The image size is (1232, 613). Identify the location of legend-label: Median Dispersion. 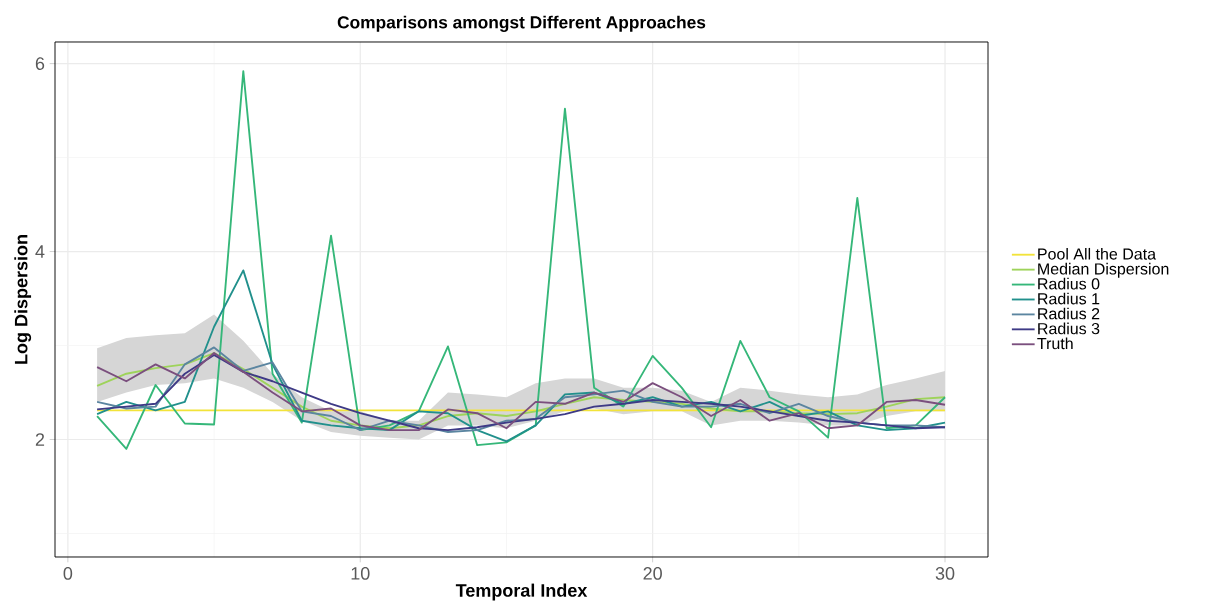
(1103, 270).